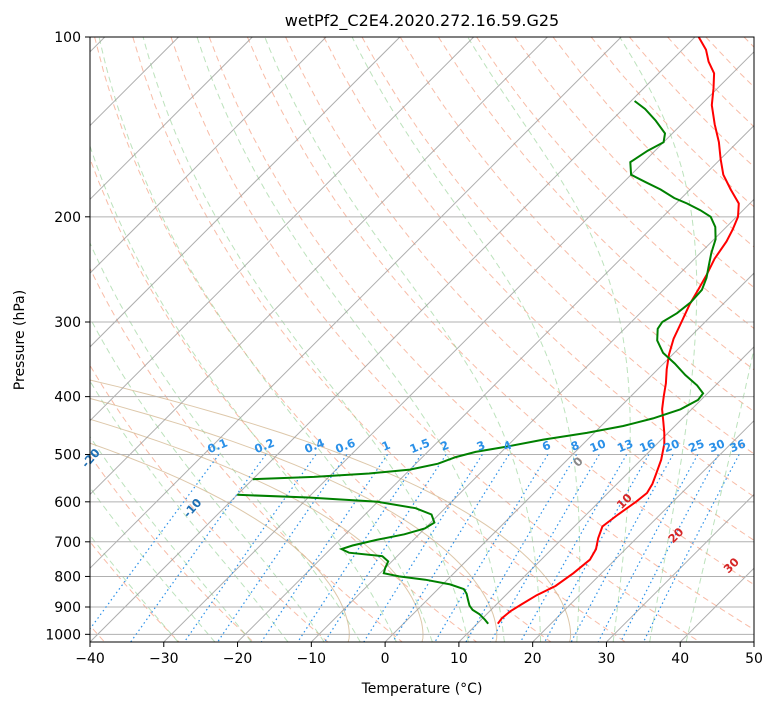  What do you see at coordinates (67, 456) in the screenshot?
I see `y-tick-label: 500` at bounding box center [67, 456].